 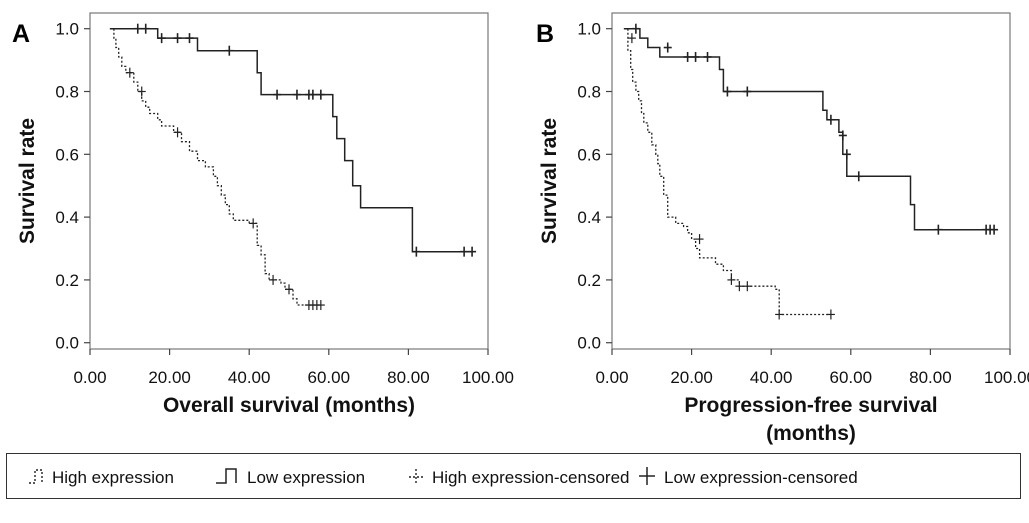 I want to click on x-axis-label: Progression-free survival, so click(x=810, y=405).